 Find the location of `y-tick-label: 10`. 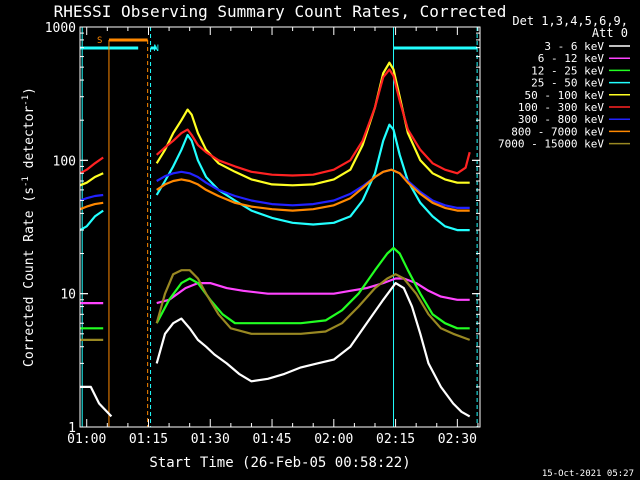

y-tick-label: 10 is located at coordinates (68, 295).